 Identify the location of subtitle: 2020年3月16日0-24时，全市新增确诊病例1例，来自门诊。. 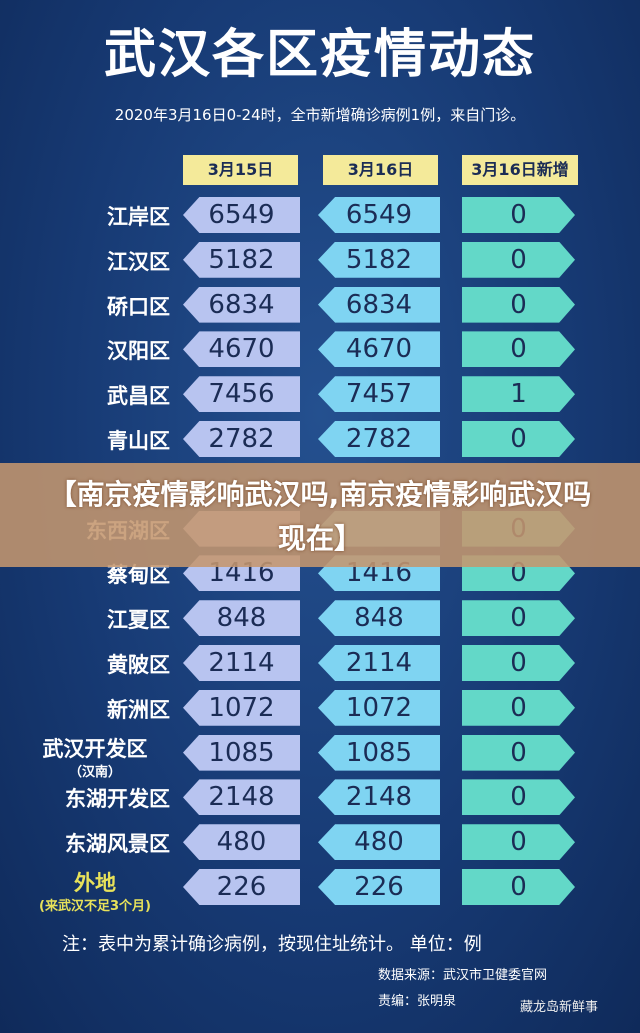
(320, 115).